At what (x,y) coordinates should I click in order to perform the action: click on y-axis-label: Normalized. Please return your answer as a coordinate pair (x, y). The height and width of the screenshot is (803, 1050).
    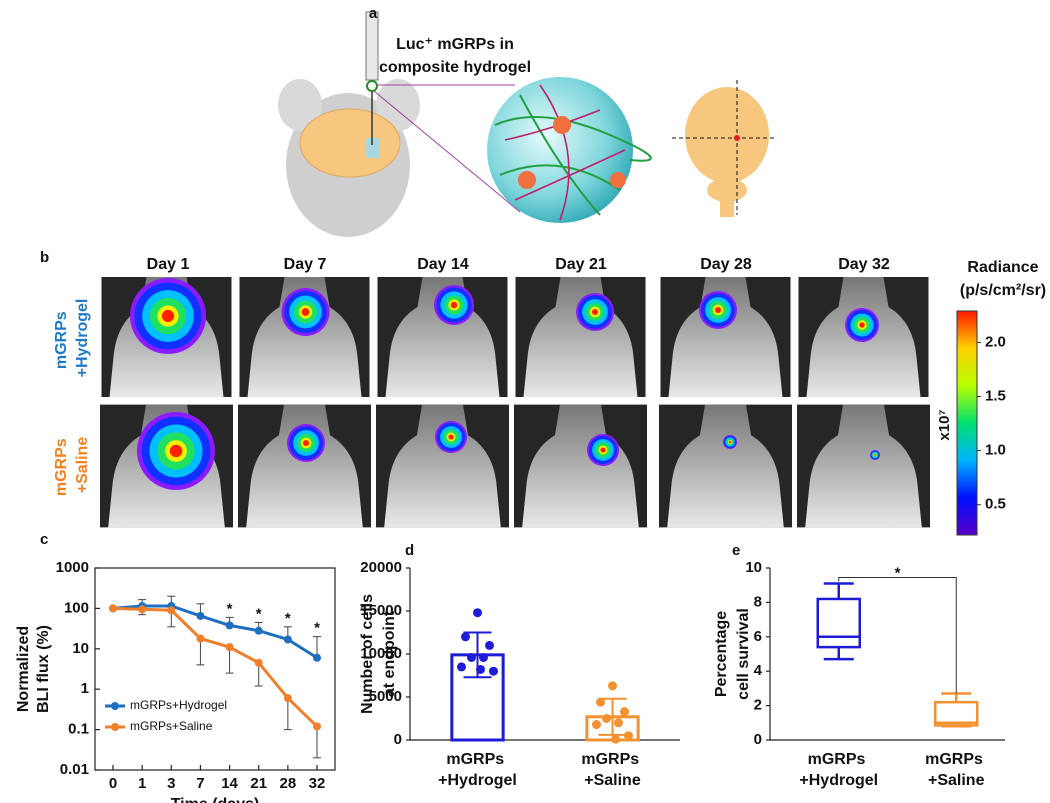
    Looking at the image, I should click on (23, 669).